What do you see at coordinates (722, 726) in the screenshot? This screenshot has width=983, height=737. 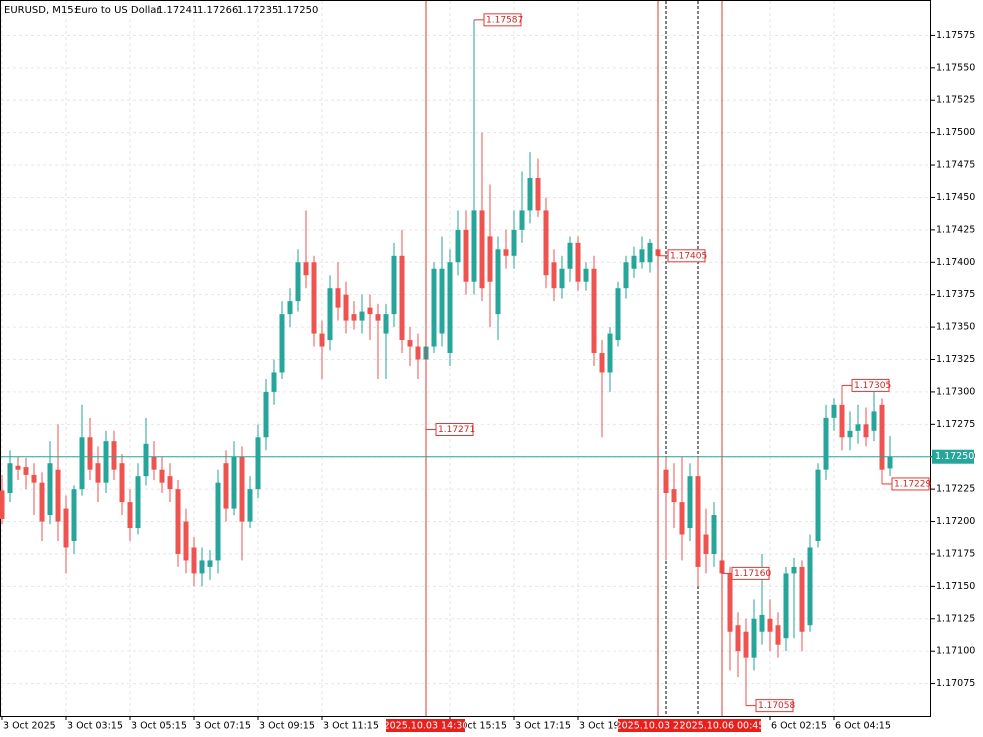 I see `time-label: 2025.10.06 00:45` at bounding box center [722, 726].